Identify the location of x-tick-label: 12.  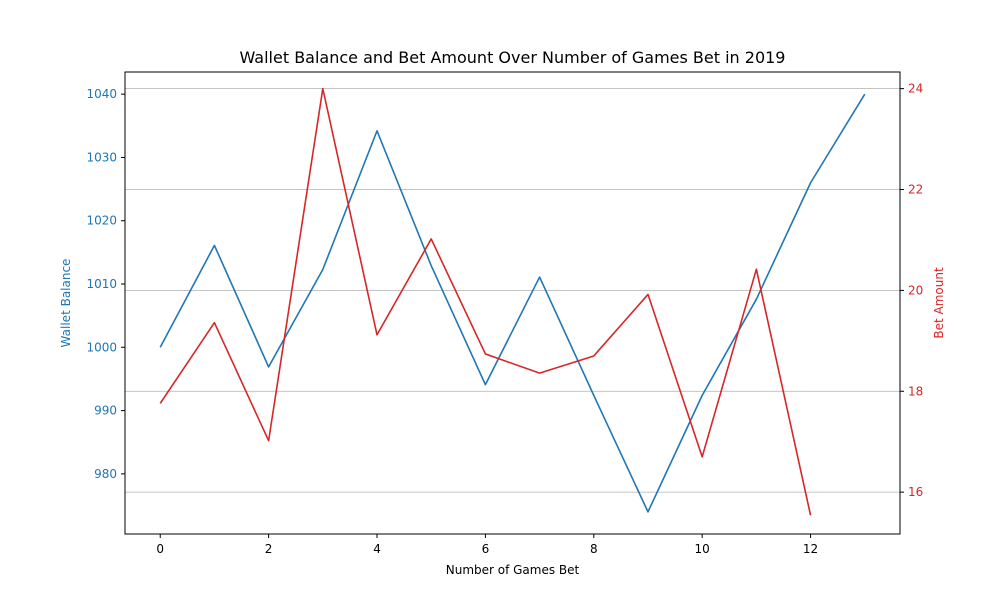
(810, 549).